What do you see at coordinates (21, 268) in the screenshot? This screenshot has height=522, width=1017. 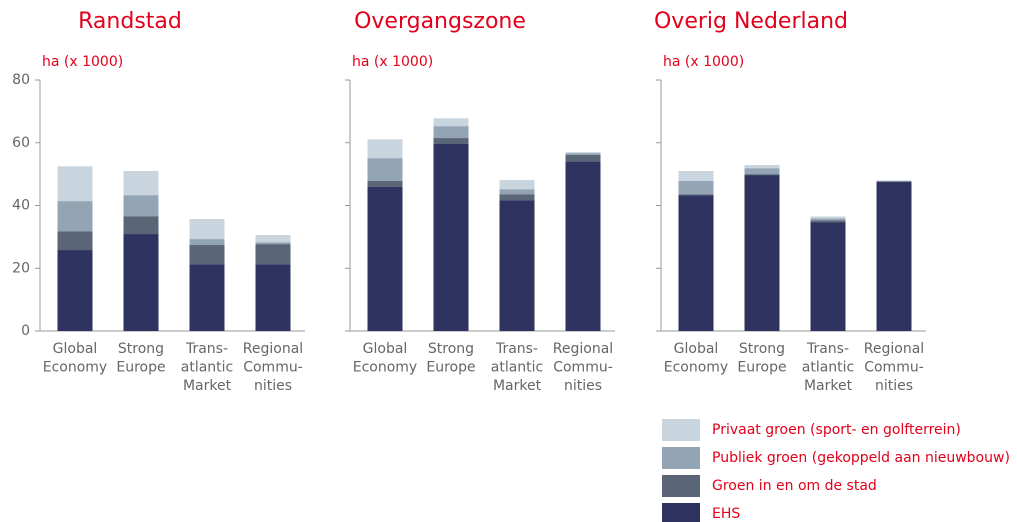 I see `y-tick-label: 20` at bounding box center [21, 268].